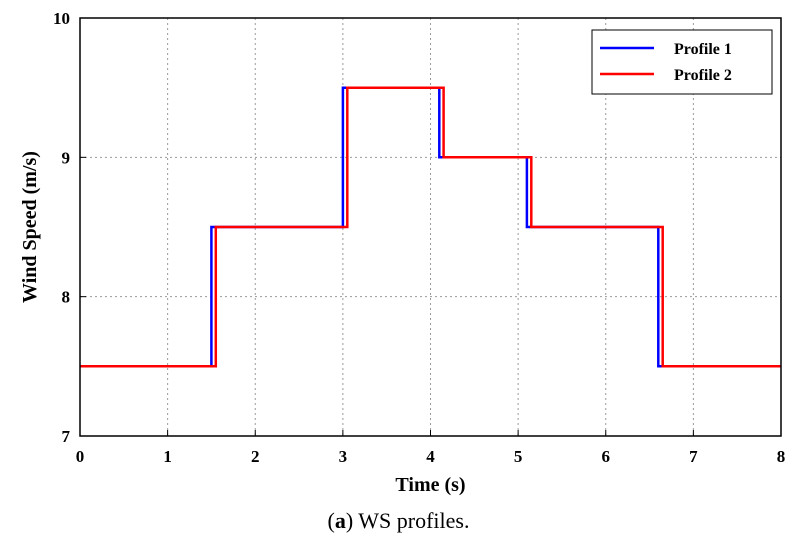 The width and height of the screenshot is (797, 553). What do you see at coordinates (781, 456) in the screenshot?
I see `x-tick-label: 8` at bounding box center [781, 456].